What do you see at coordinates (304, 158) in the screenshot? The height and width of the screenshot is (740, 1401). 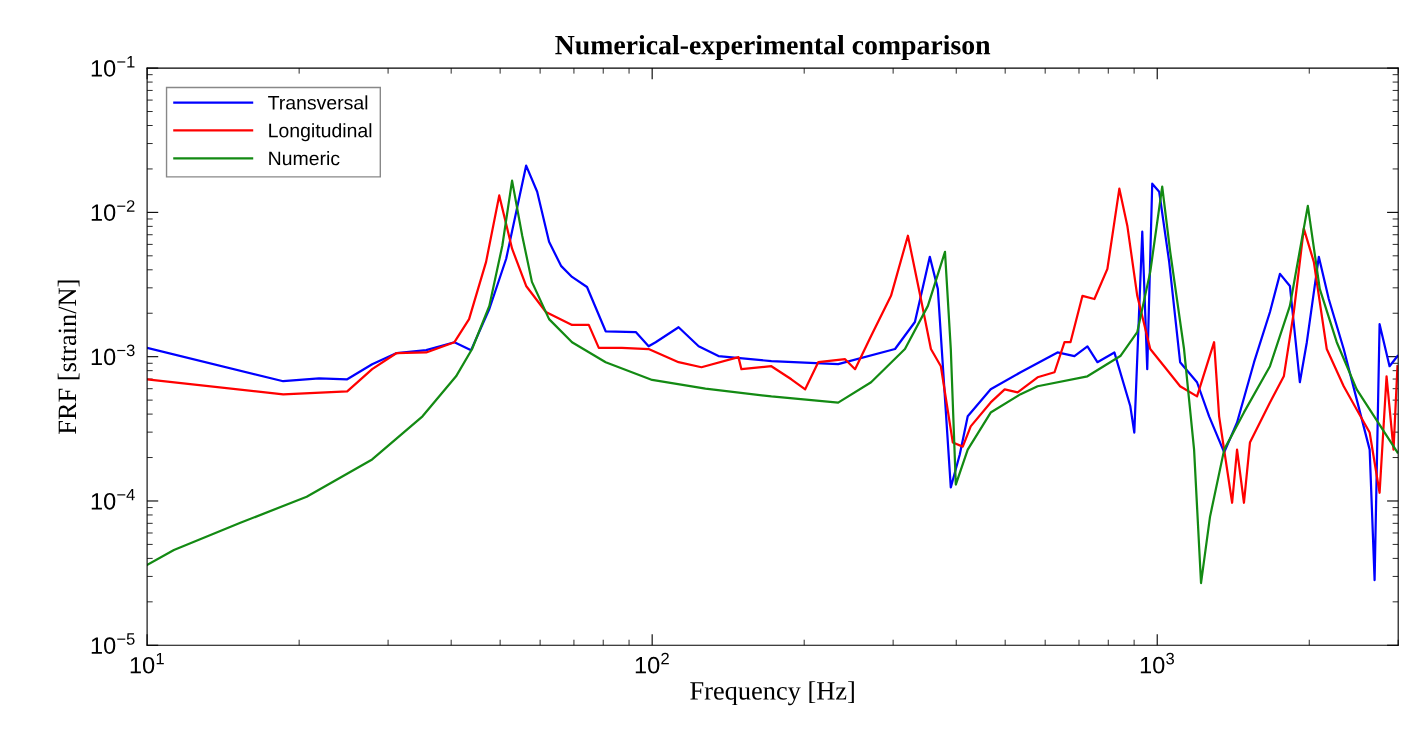 I see `legend-label: Numeric` at bounding box center [304, 158].